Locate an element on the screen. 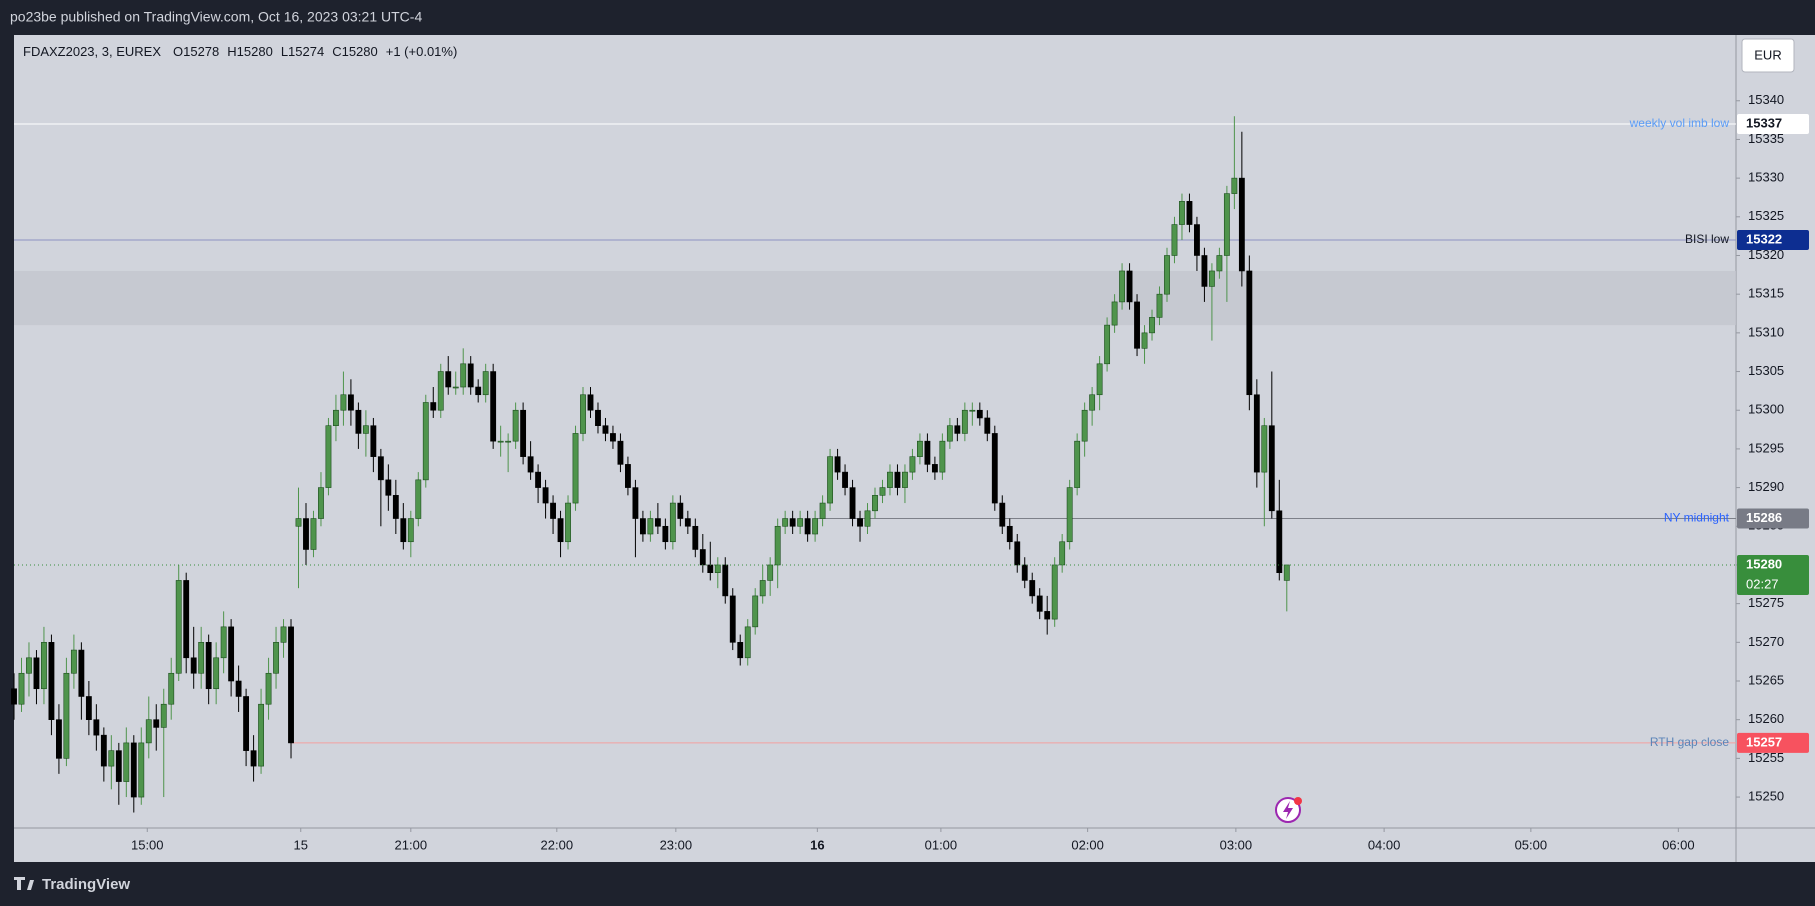 This screenshot has width=1815, height=906. currency: EUR is located at coordinates (1767, 54).